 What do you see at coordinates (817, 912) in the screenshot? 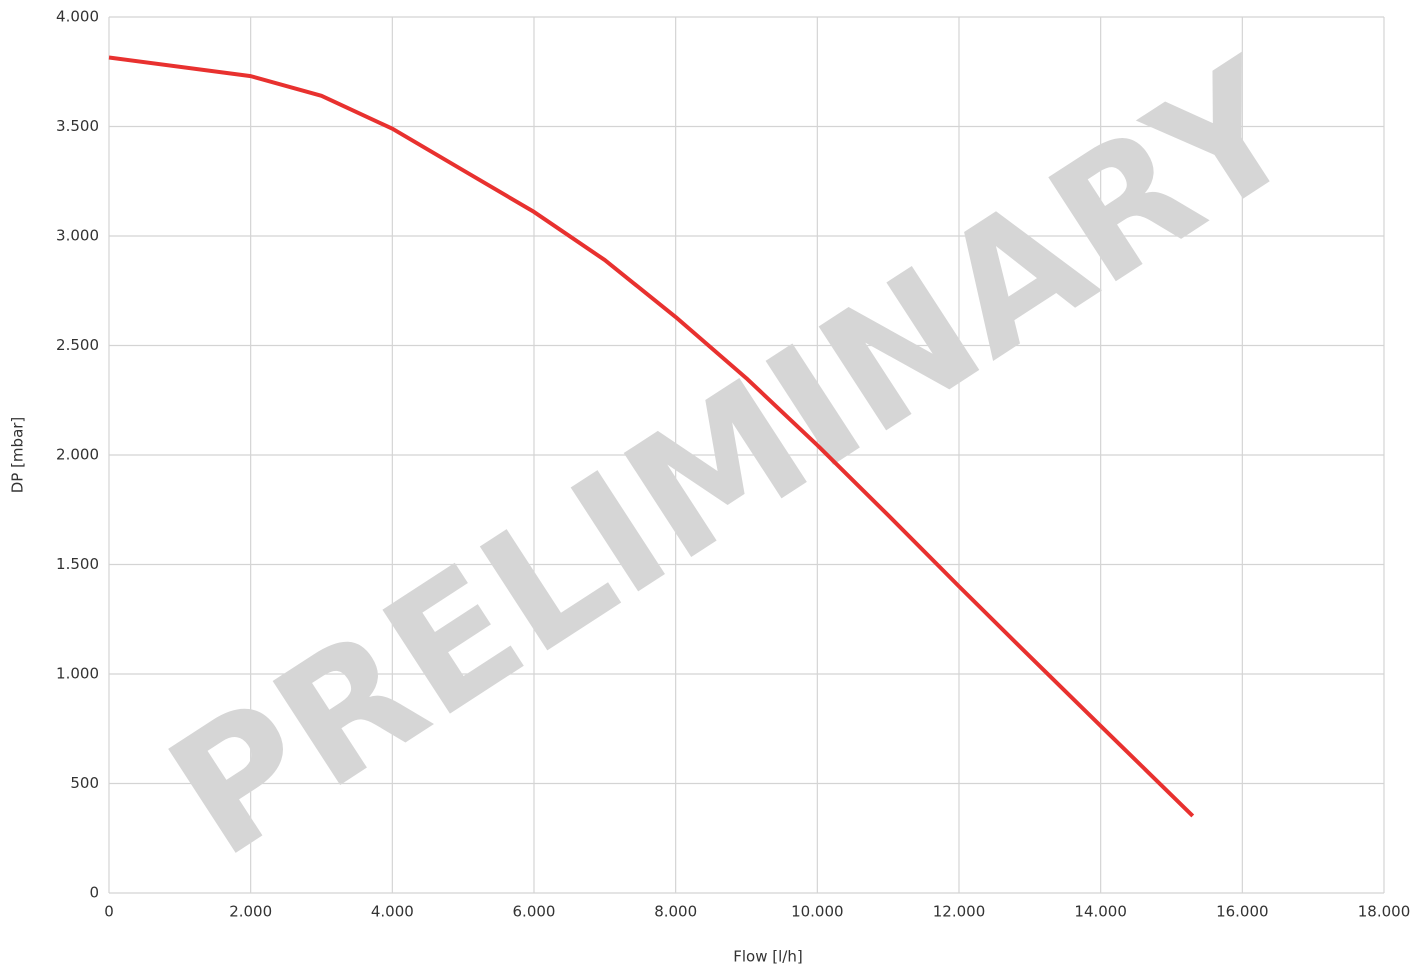
I see `x-tick-label: 10.000` at bounding box center [817, 912].